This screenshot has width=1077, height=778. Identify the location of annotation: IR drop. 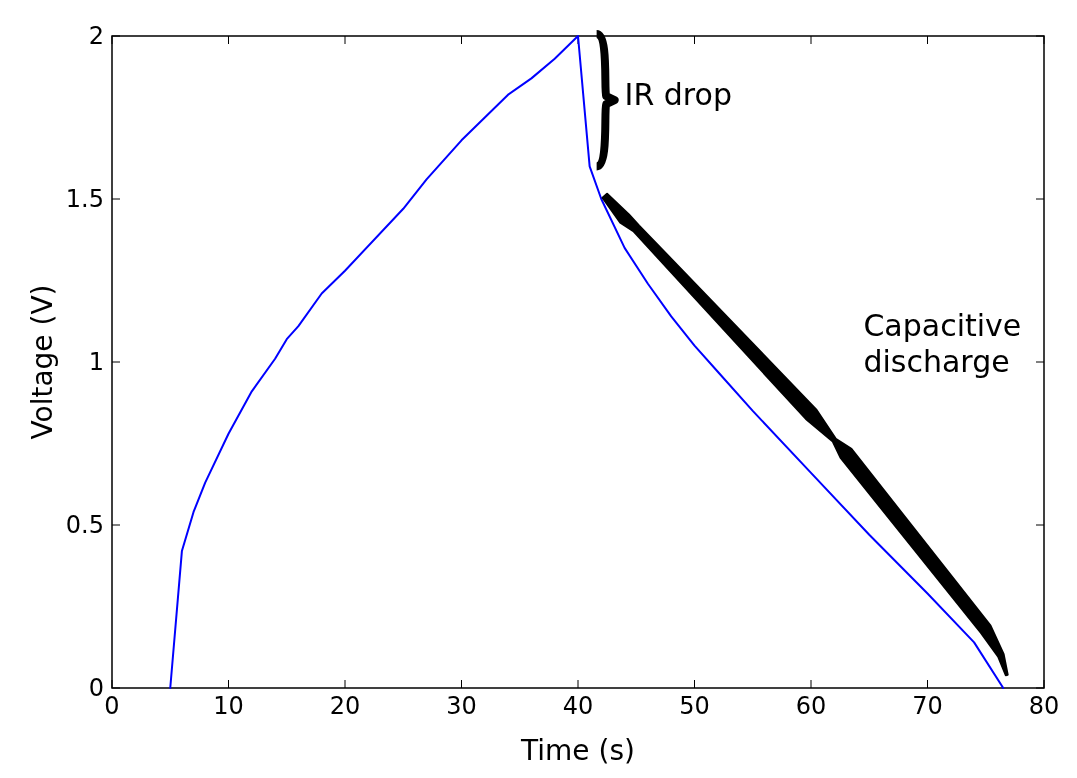
(678, 95).